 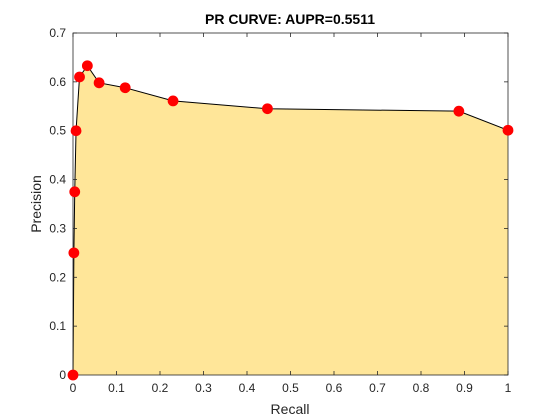 I want to click on y-tick-label: 0.5, so click(x=57, y=131).